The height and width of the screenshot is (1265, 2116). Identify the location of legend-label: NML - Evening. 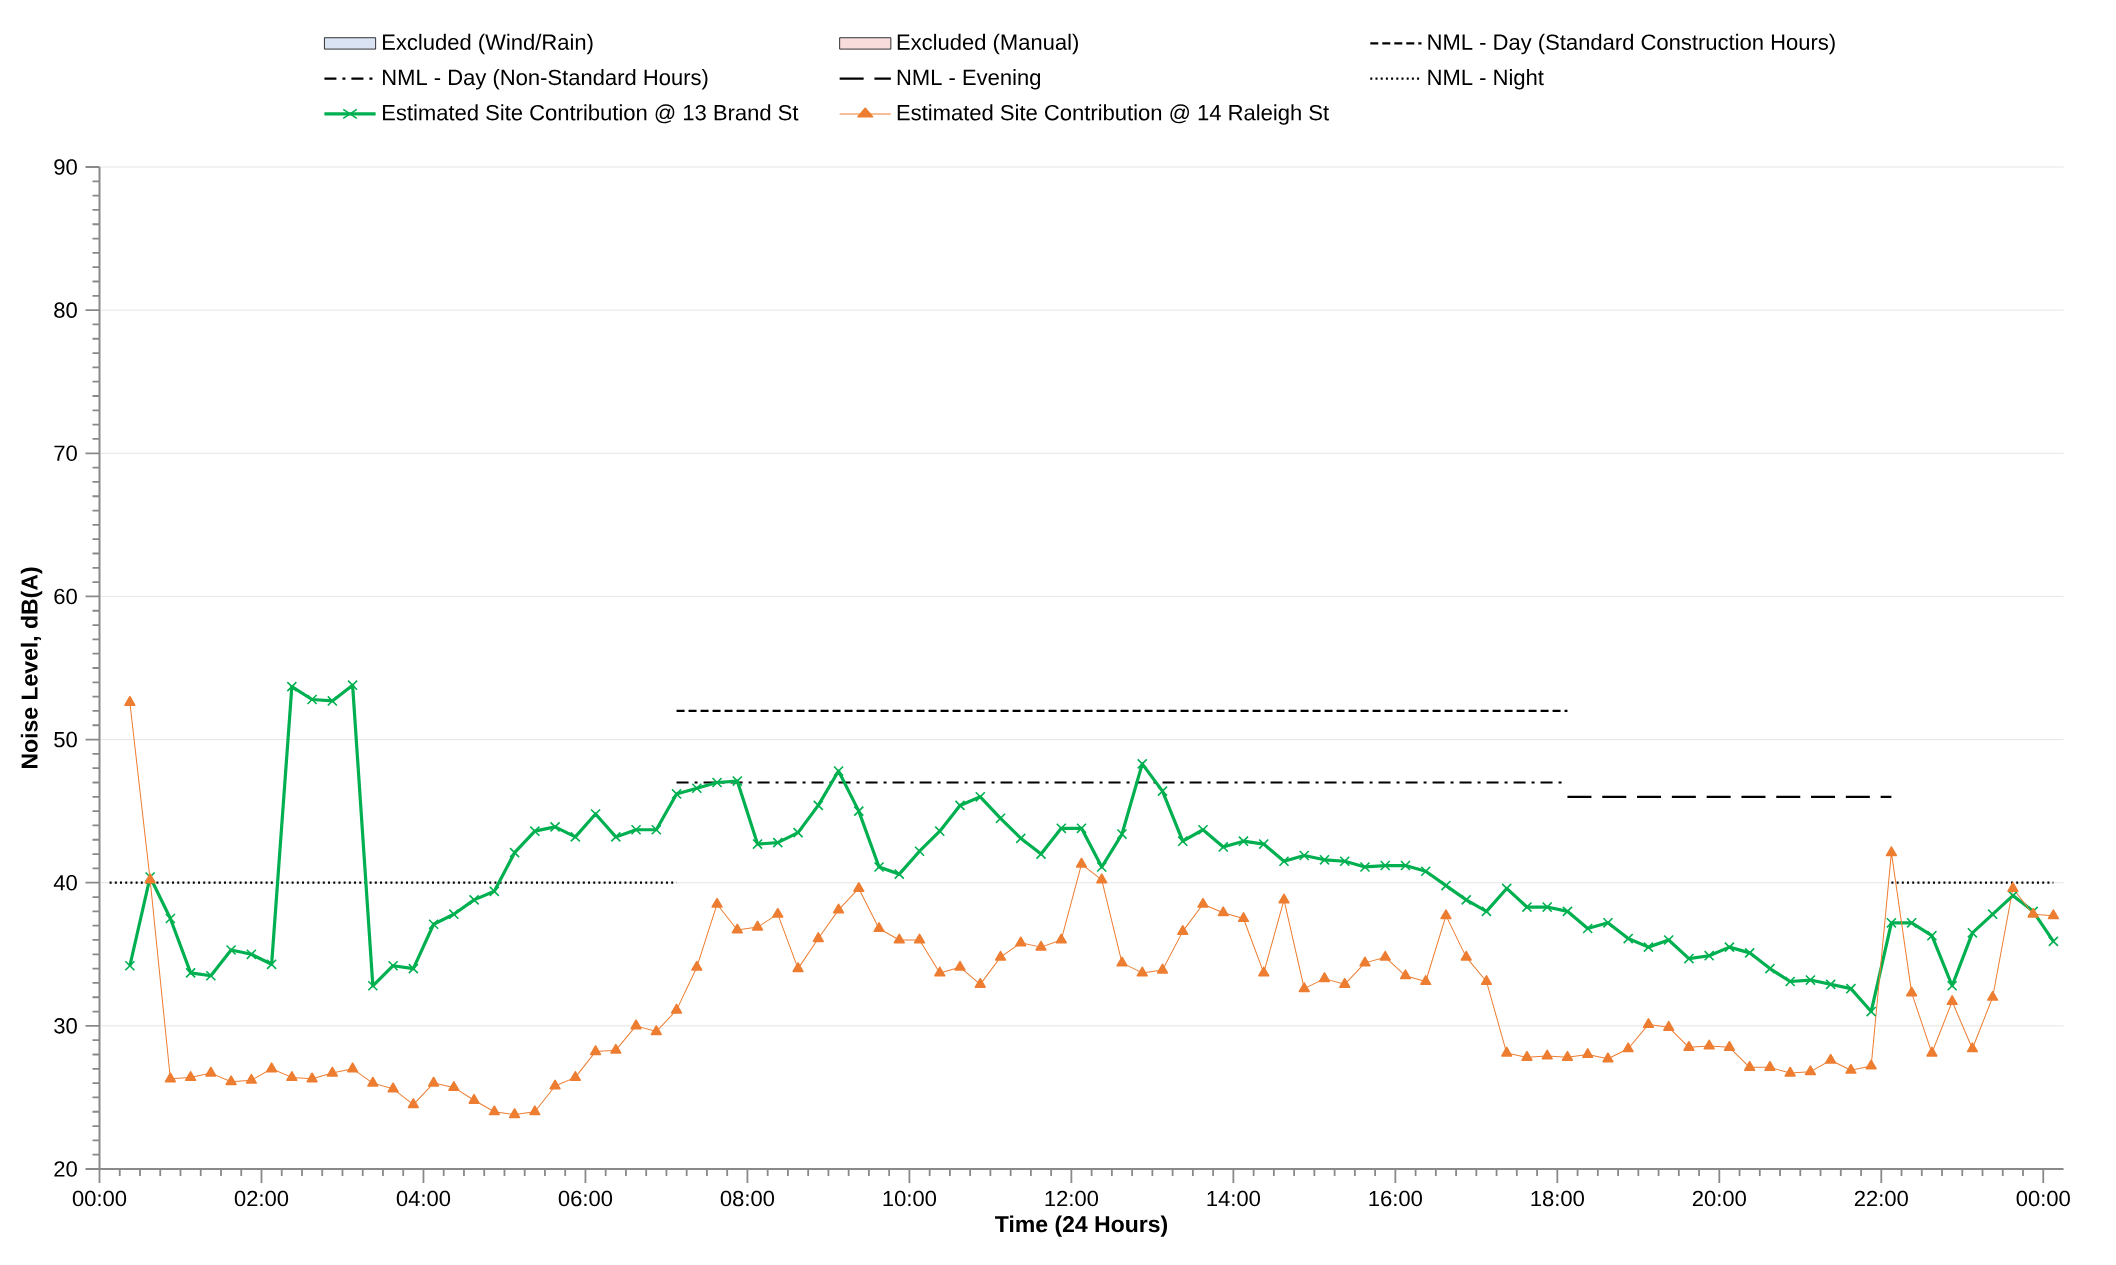
(969, 79).